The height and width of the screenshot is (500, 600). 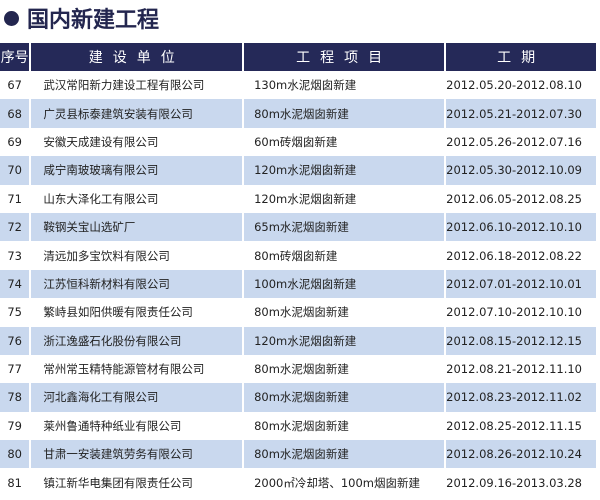 I want to click on row-index: 68, so click(x=15, y=113).